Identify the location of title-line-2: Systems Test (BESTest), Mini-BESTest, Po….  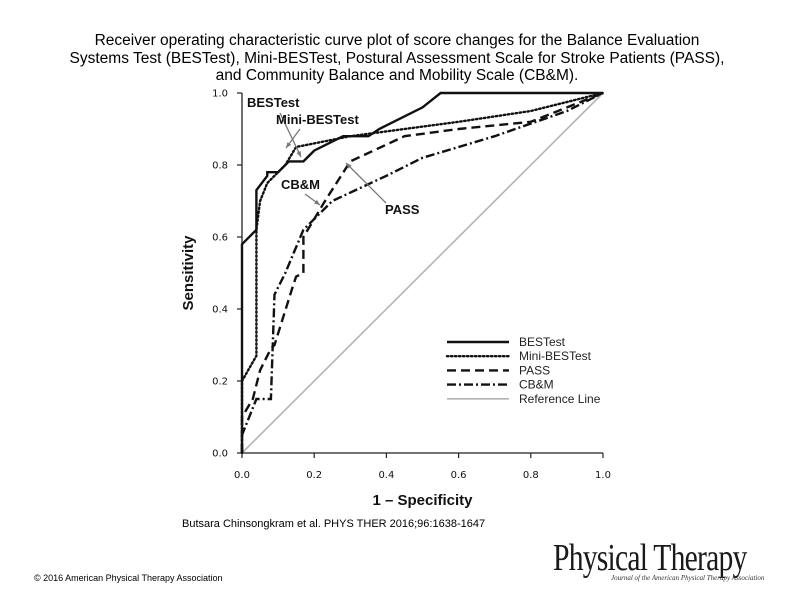
(397, 58).